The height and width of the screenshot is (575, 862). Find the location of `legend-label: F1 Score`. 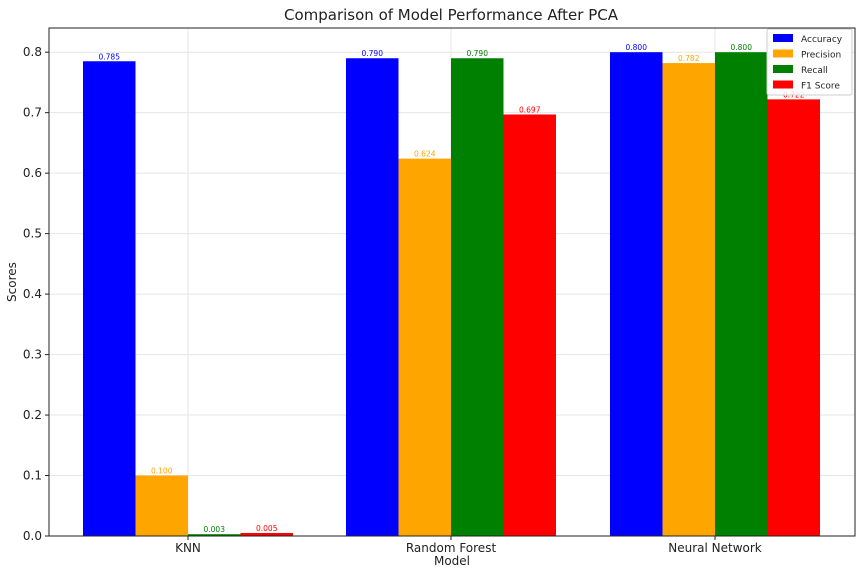

legend-label: F1 Score is located at coordinates (820, 87).